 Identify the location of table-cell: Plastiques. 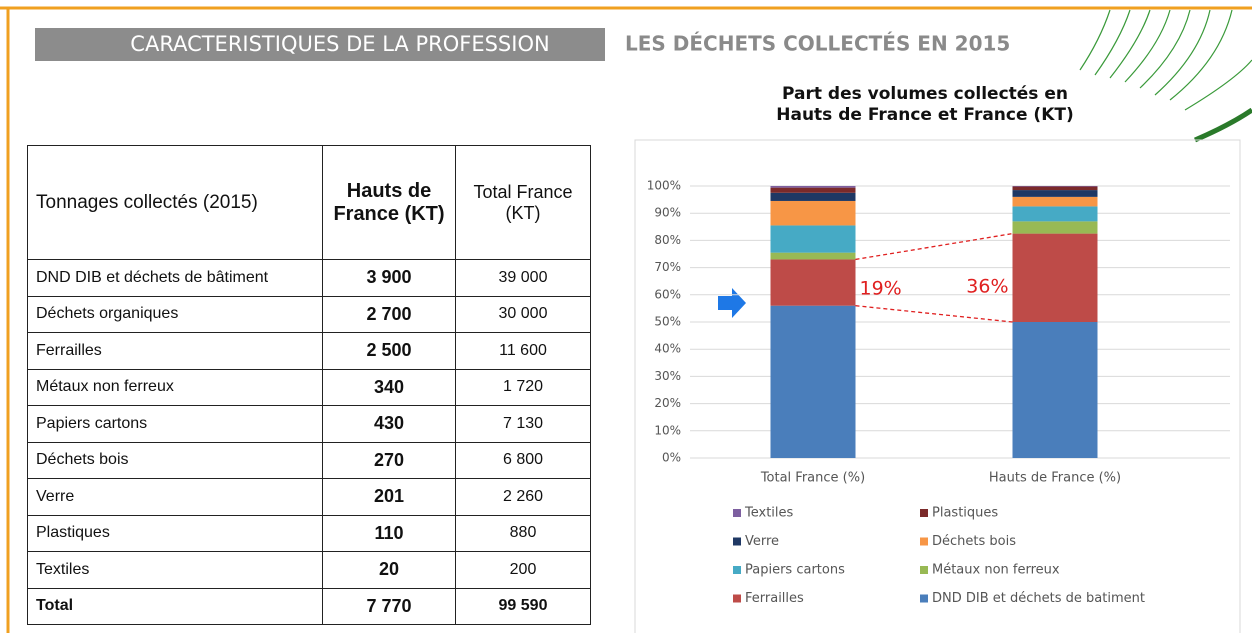
(175, 533).